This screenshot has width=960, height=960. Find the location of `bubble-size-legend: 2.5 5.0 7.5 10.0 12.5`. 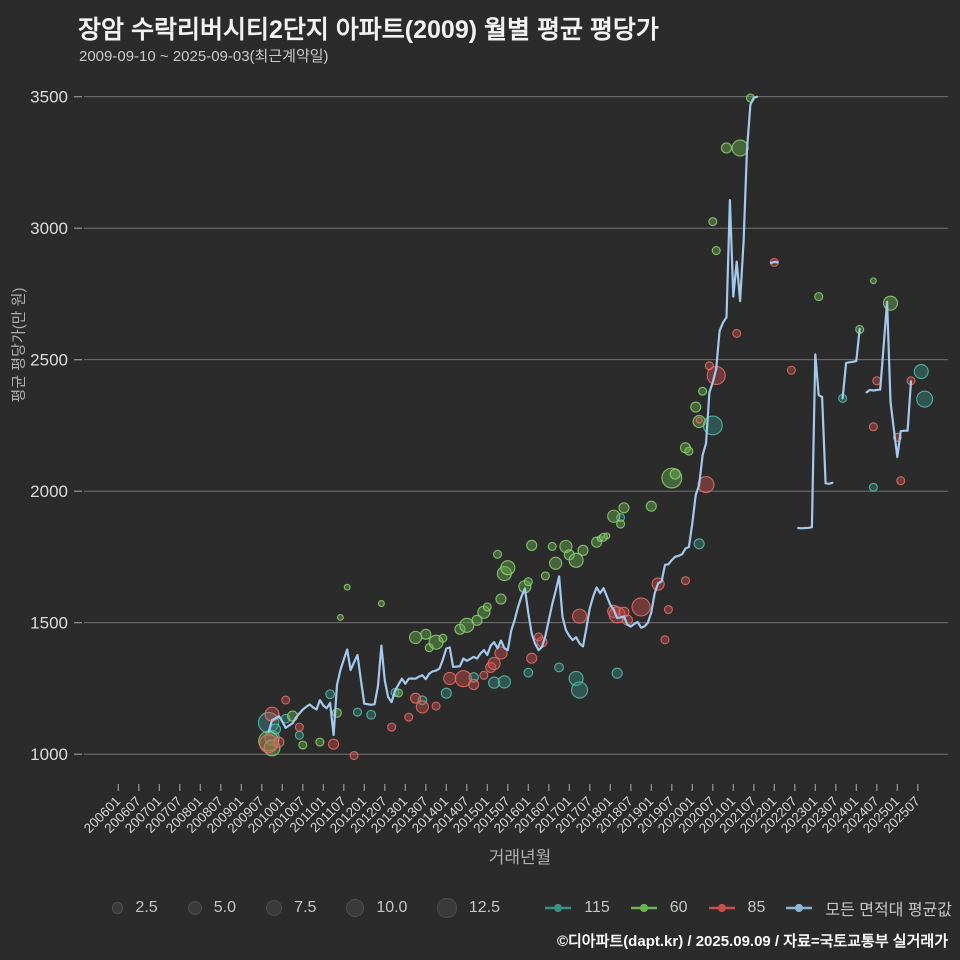

bubble-size-legend: 2.5 5.0 7.5 10.0 12.5 is located at coordinates (306, 908).